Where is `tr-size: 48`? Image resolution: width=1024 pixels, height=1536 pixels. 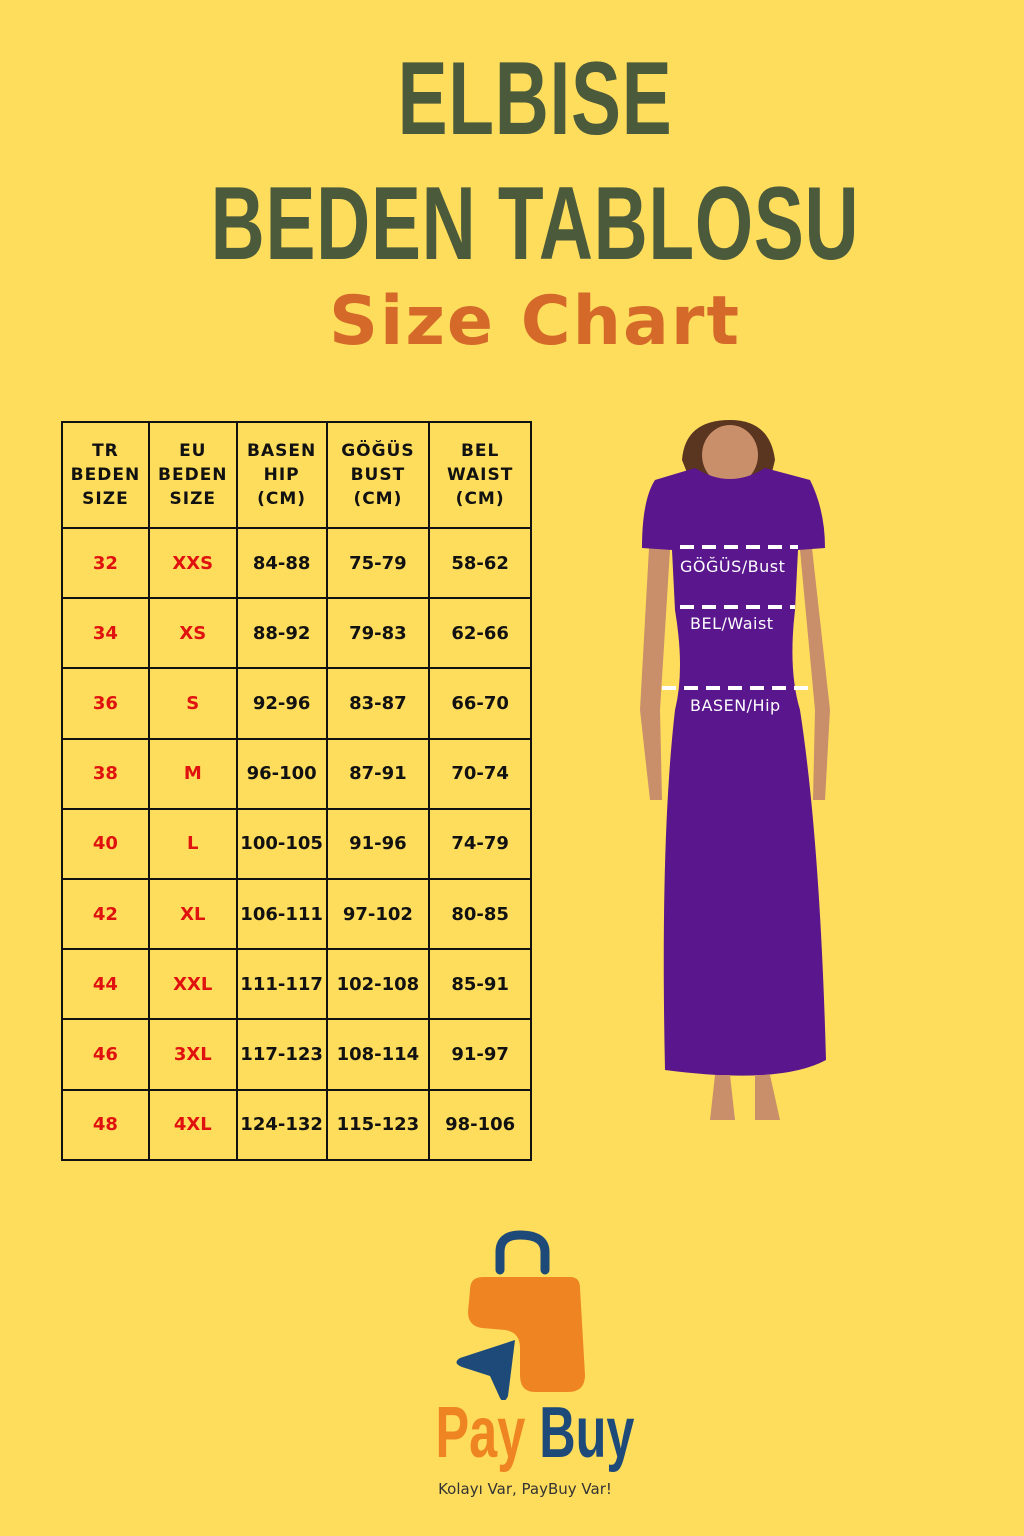
tr-size: 48 is located at coordinates (105, 1124).